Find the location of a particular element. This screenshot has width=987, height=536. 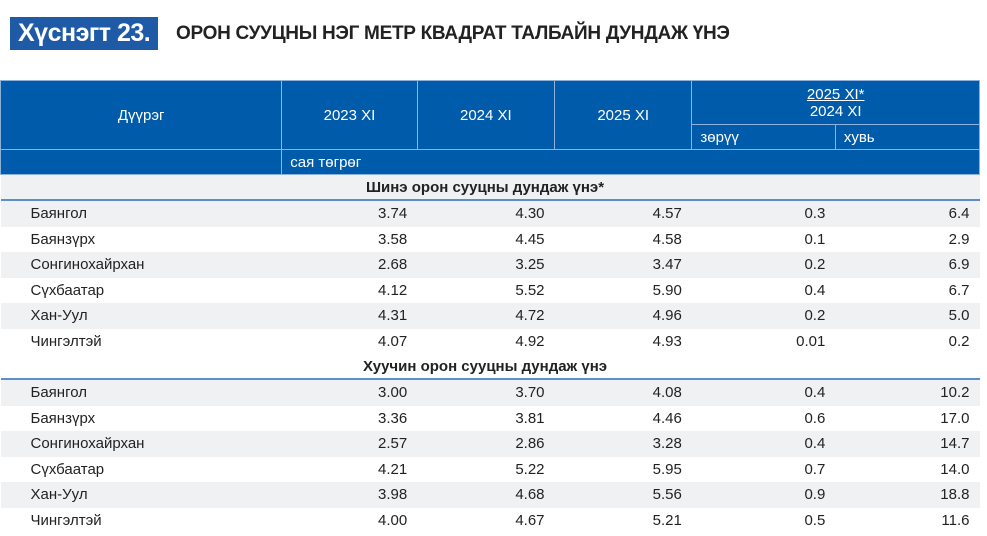

cell-value-2023: 2.68 is located at coordinates (349, 265).